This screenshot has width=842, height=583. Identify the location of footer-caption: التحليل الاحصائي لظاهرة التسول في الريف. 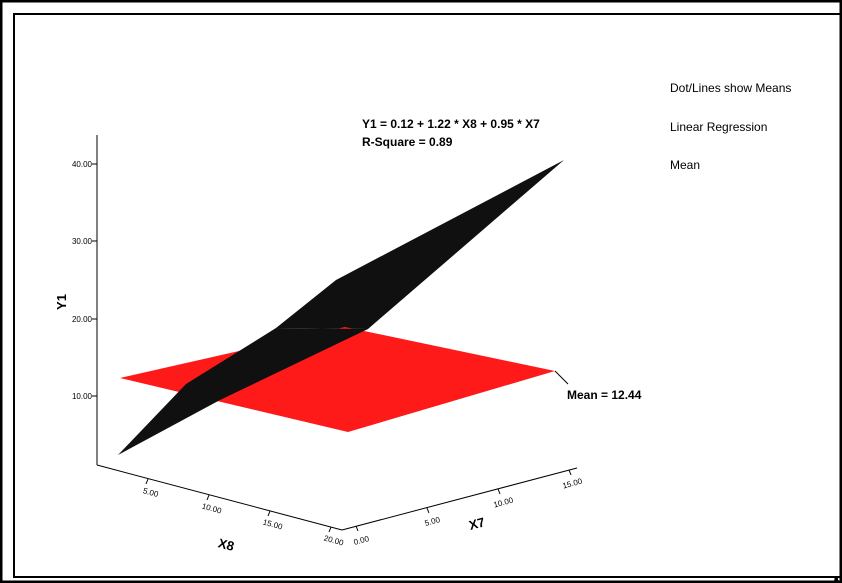
(837, 573).